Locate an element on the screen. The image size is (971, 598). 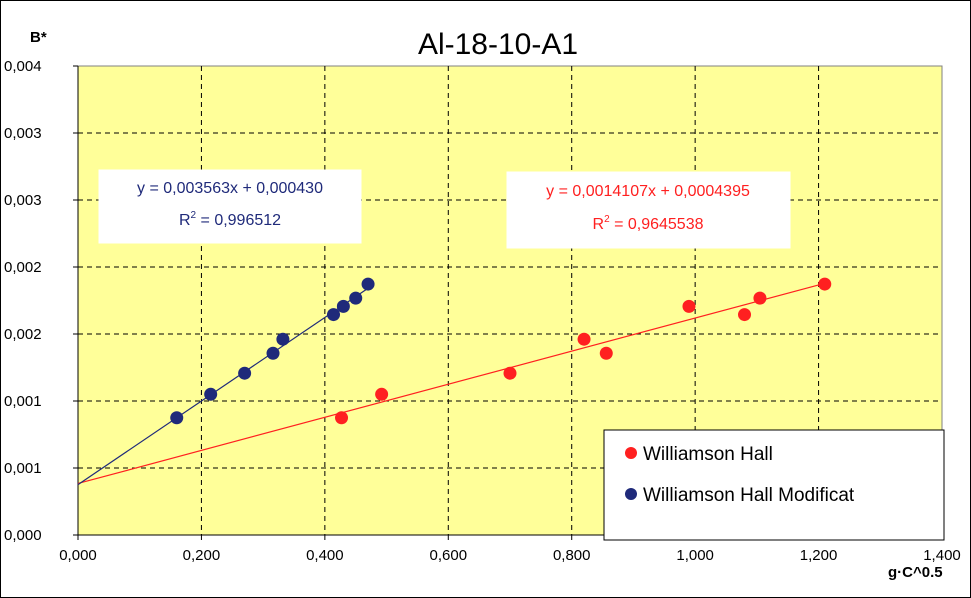
y-axis-label: B* is located at coordinates (38, 37).